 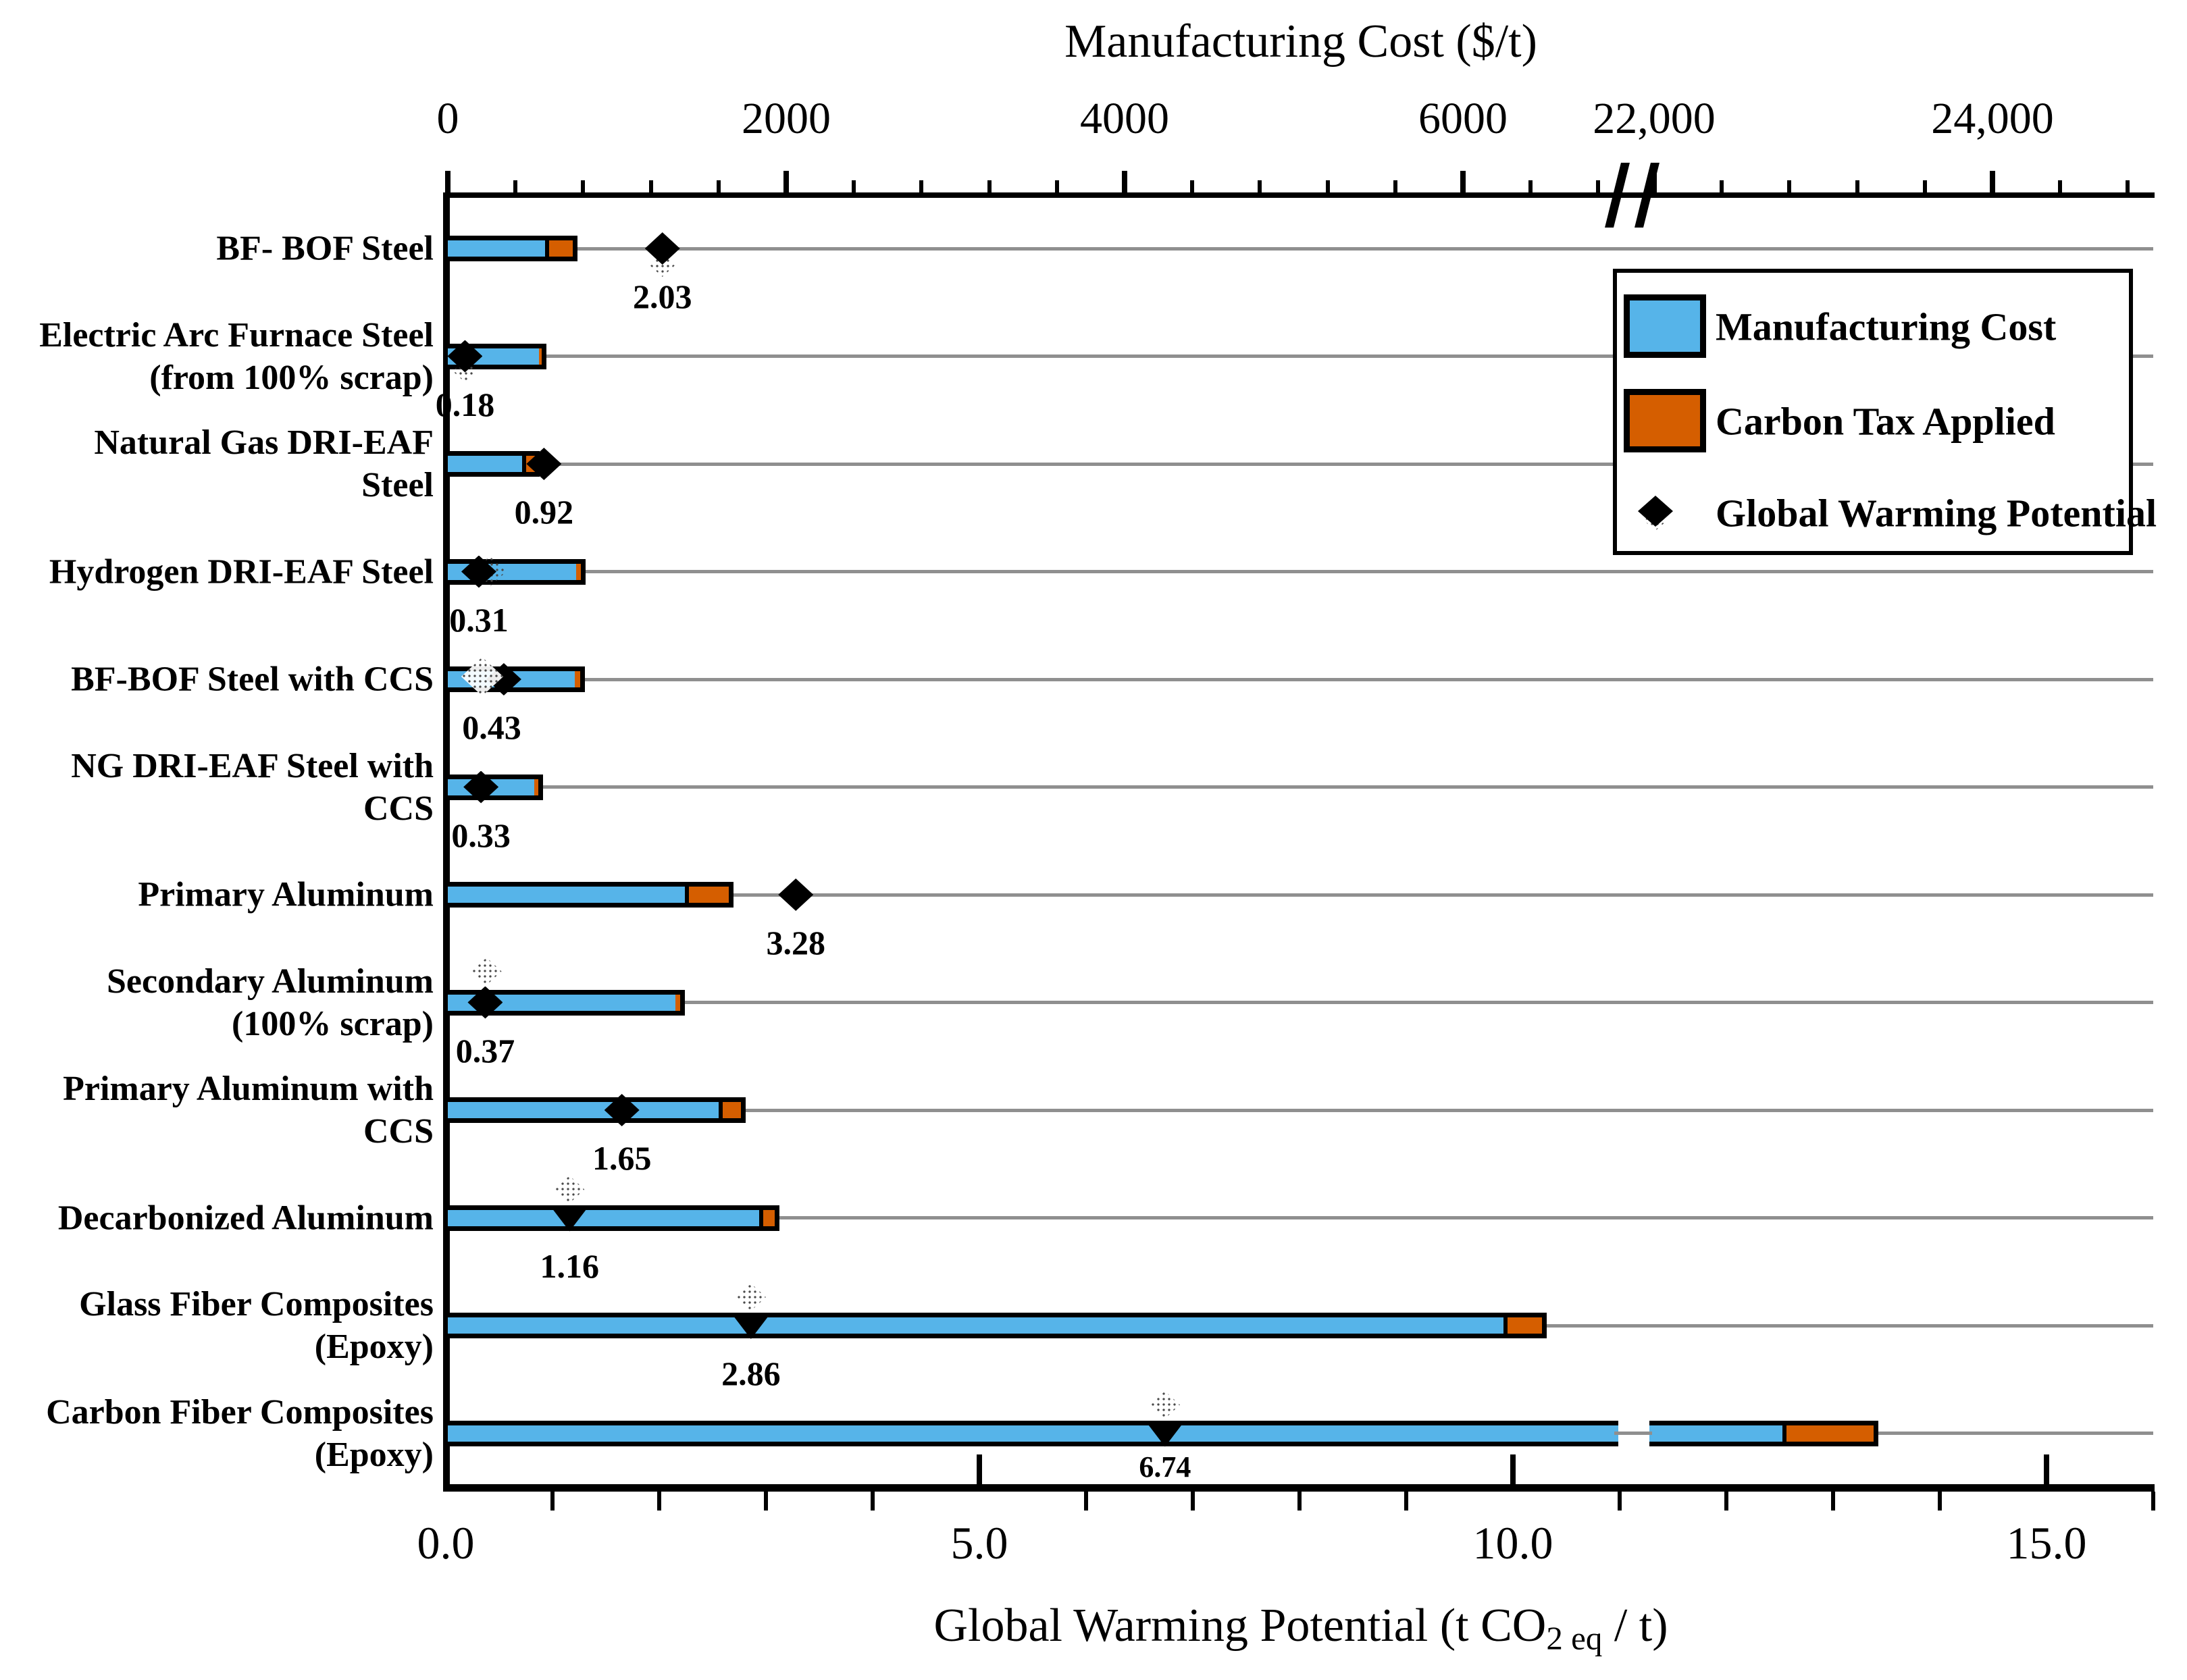 What do you see at coordinates (1665, 421) in the screenshot?
I see `legend-swatch-carbon-tax` at bounding box center [1665, 421].